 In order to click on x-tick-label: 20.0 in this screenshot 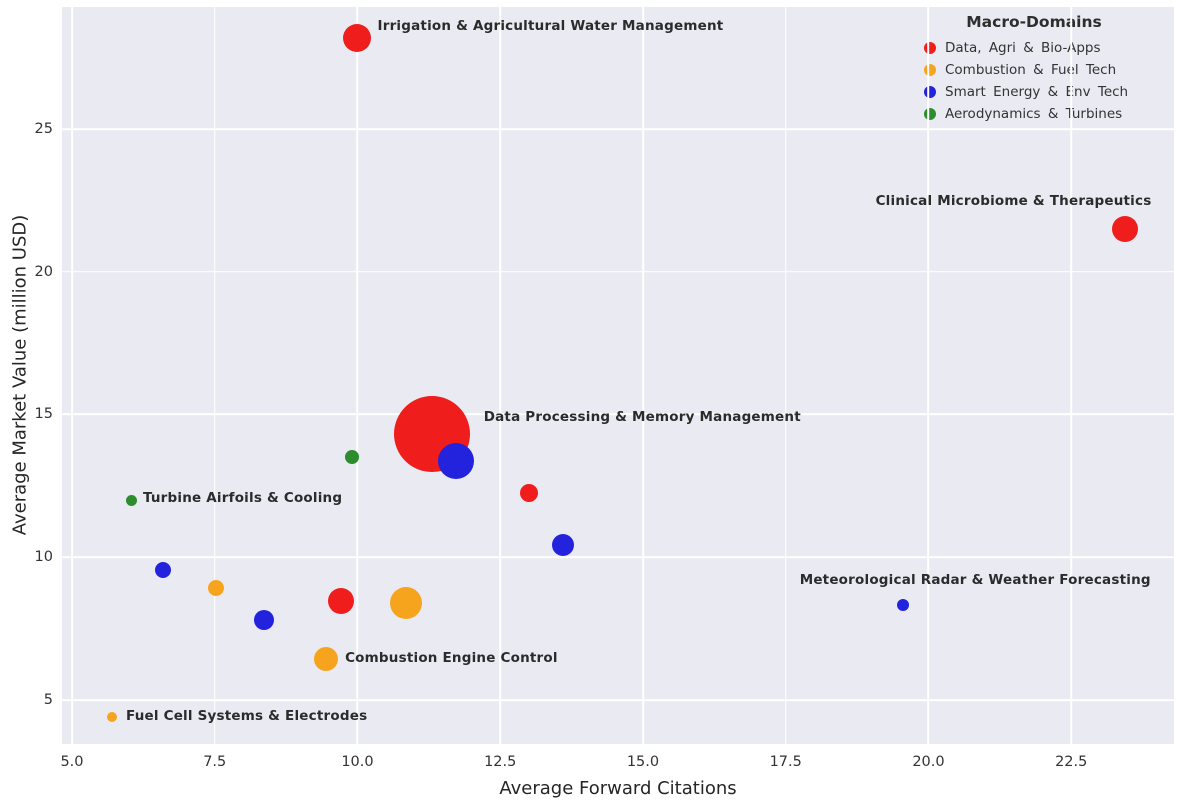, I will do `click(928, 762)`.